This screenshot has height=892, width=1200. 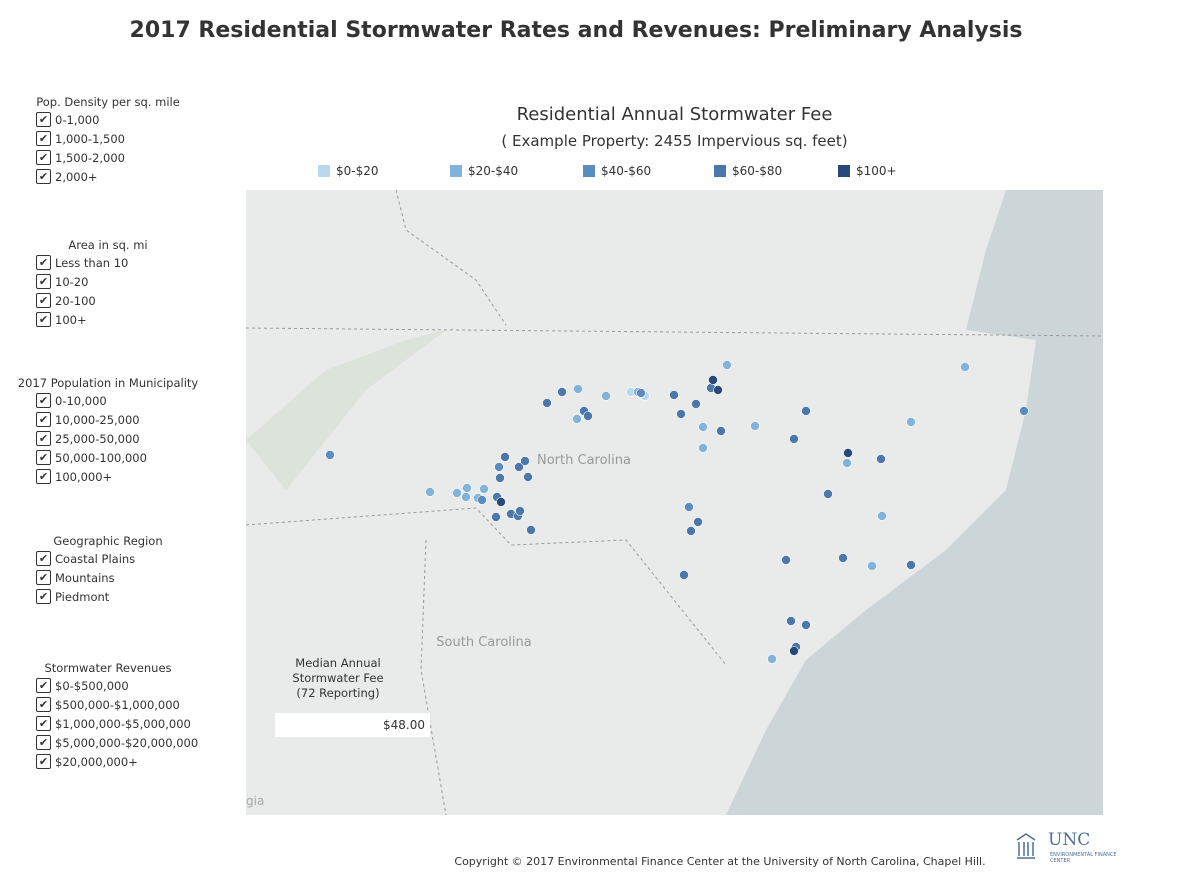 What do you see at coordinates (91, 457) in the screenshot?
I see `filter-option: ✔ 50,000-100,000` at bounding box center [91, 457].